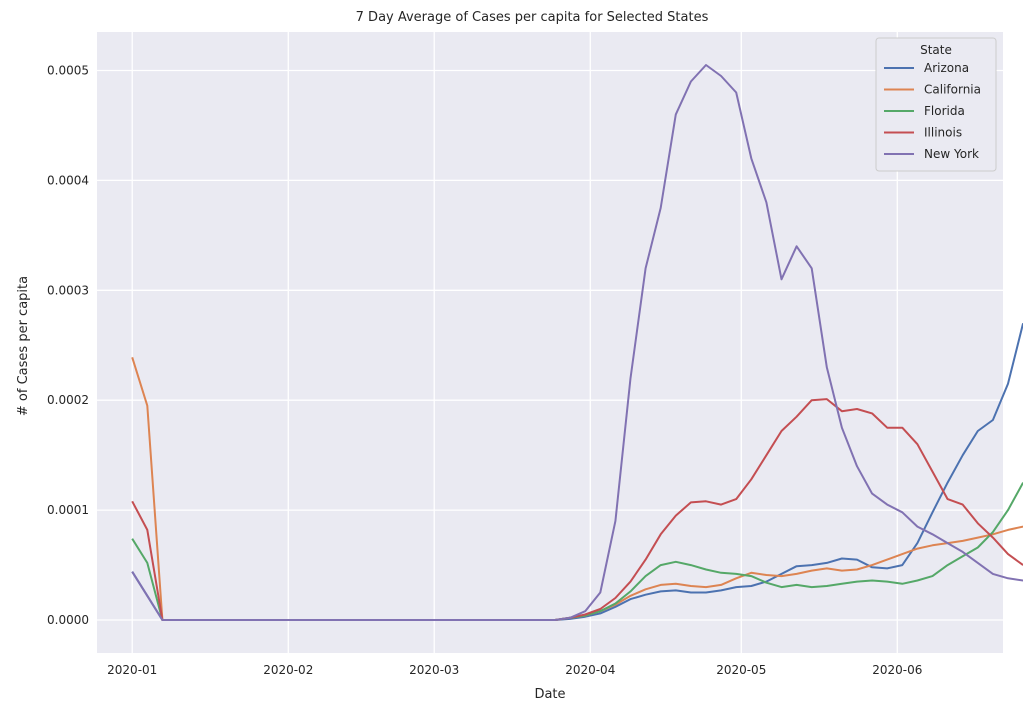 The width and height of the screenshot is (1023, 709). I want to click on legend-item: California, so click(932, 90).